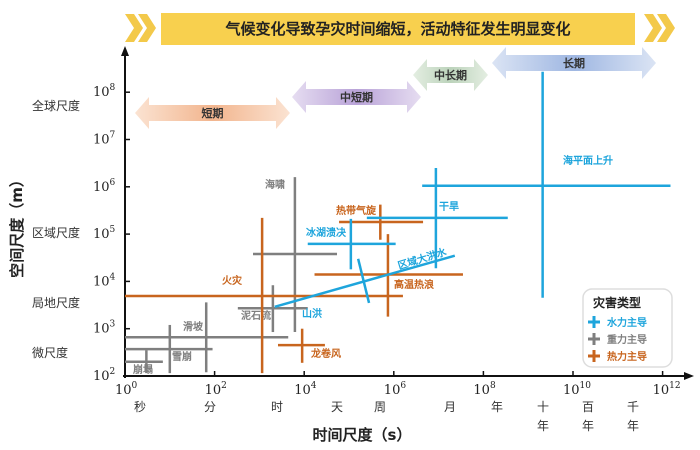 Image resolution: width=700 pixels, height=450 pixels. What do you see at coordinates (667, 389) in the screenshot?
I see `x-tick-label: 1012` at bounding box center [667, 389].